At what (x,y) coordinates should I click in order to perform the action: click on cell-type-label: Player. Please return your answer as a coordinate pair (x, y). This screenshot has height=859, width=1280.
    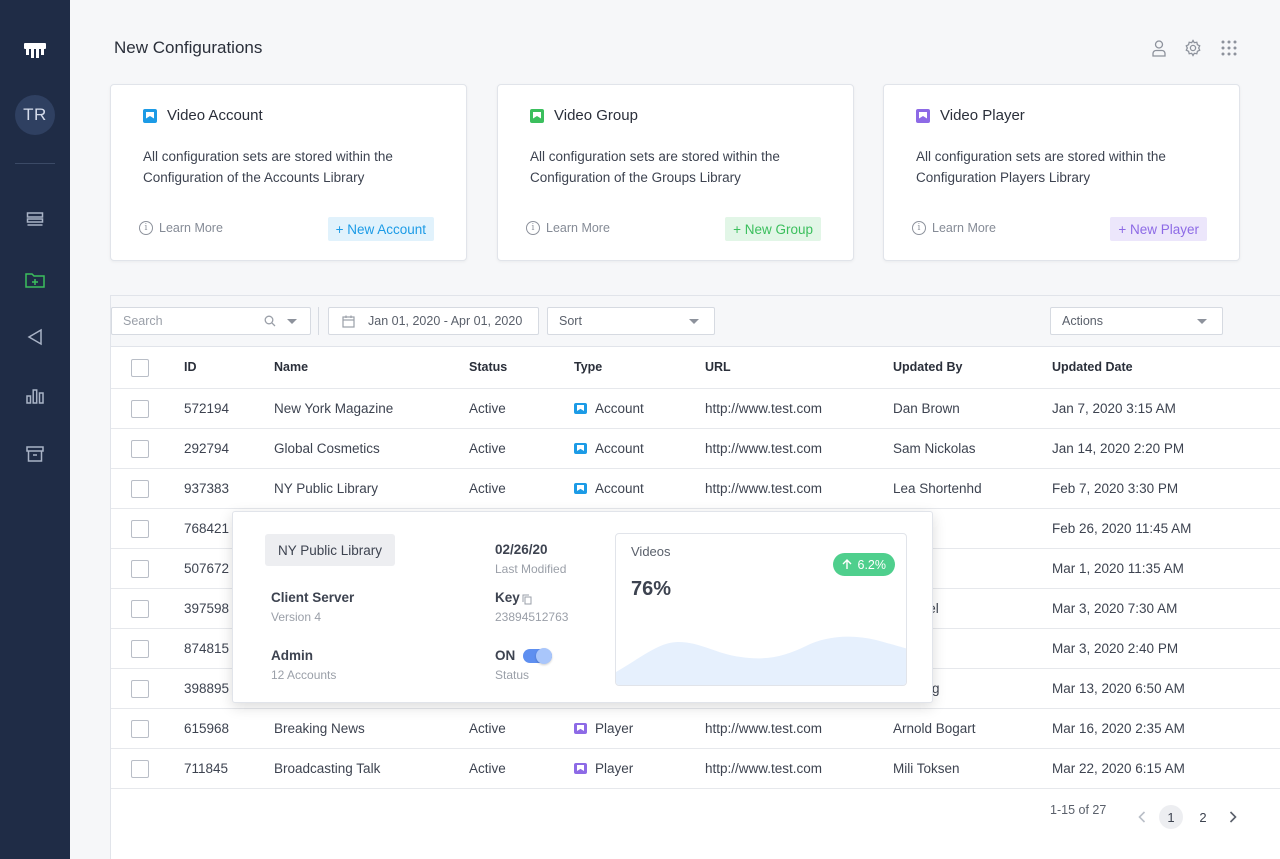
    Looking at the image, I should click on (614, 728).